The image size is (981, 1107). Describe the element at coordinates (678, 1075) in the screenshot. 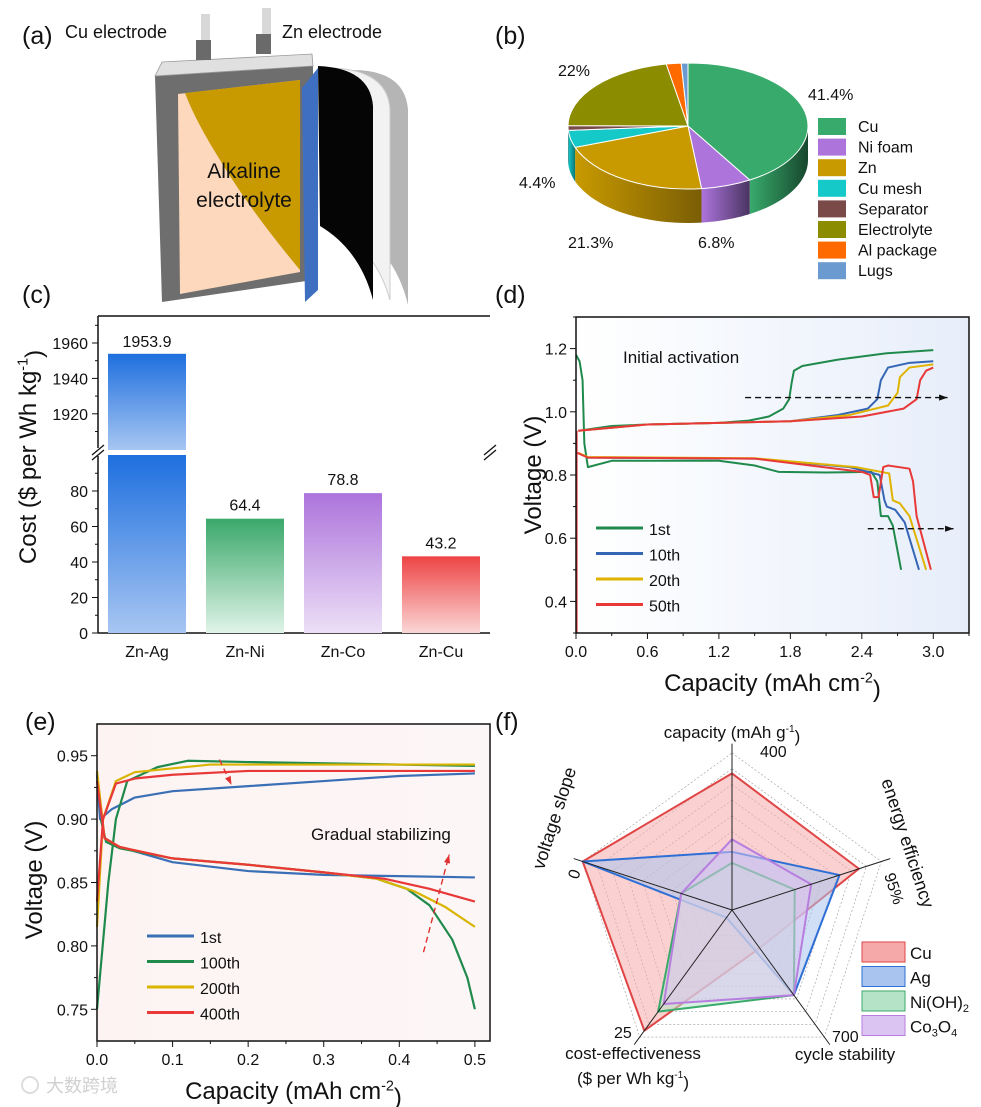

I see `axis-label-cost-unit-sup: -1` at that location.